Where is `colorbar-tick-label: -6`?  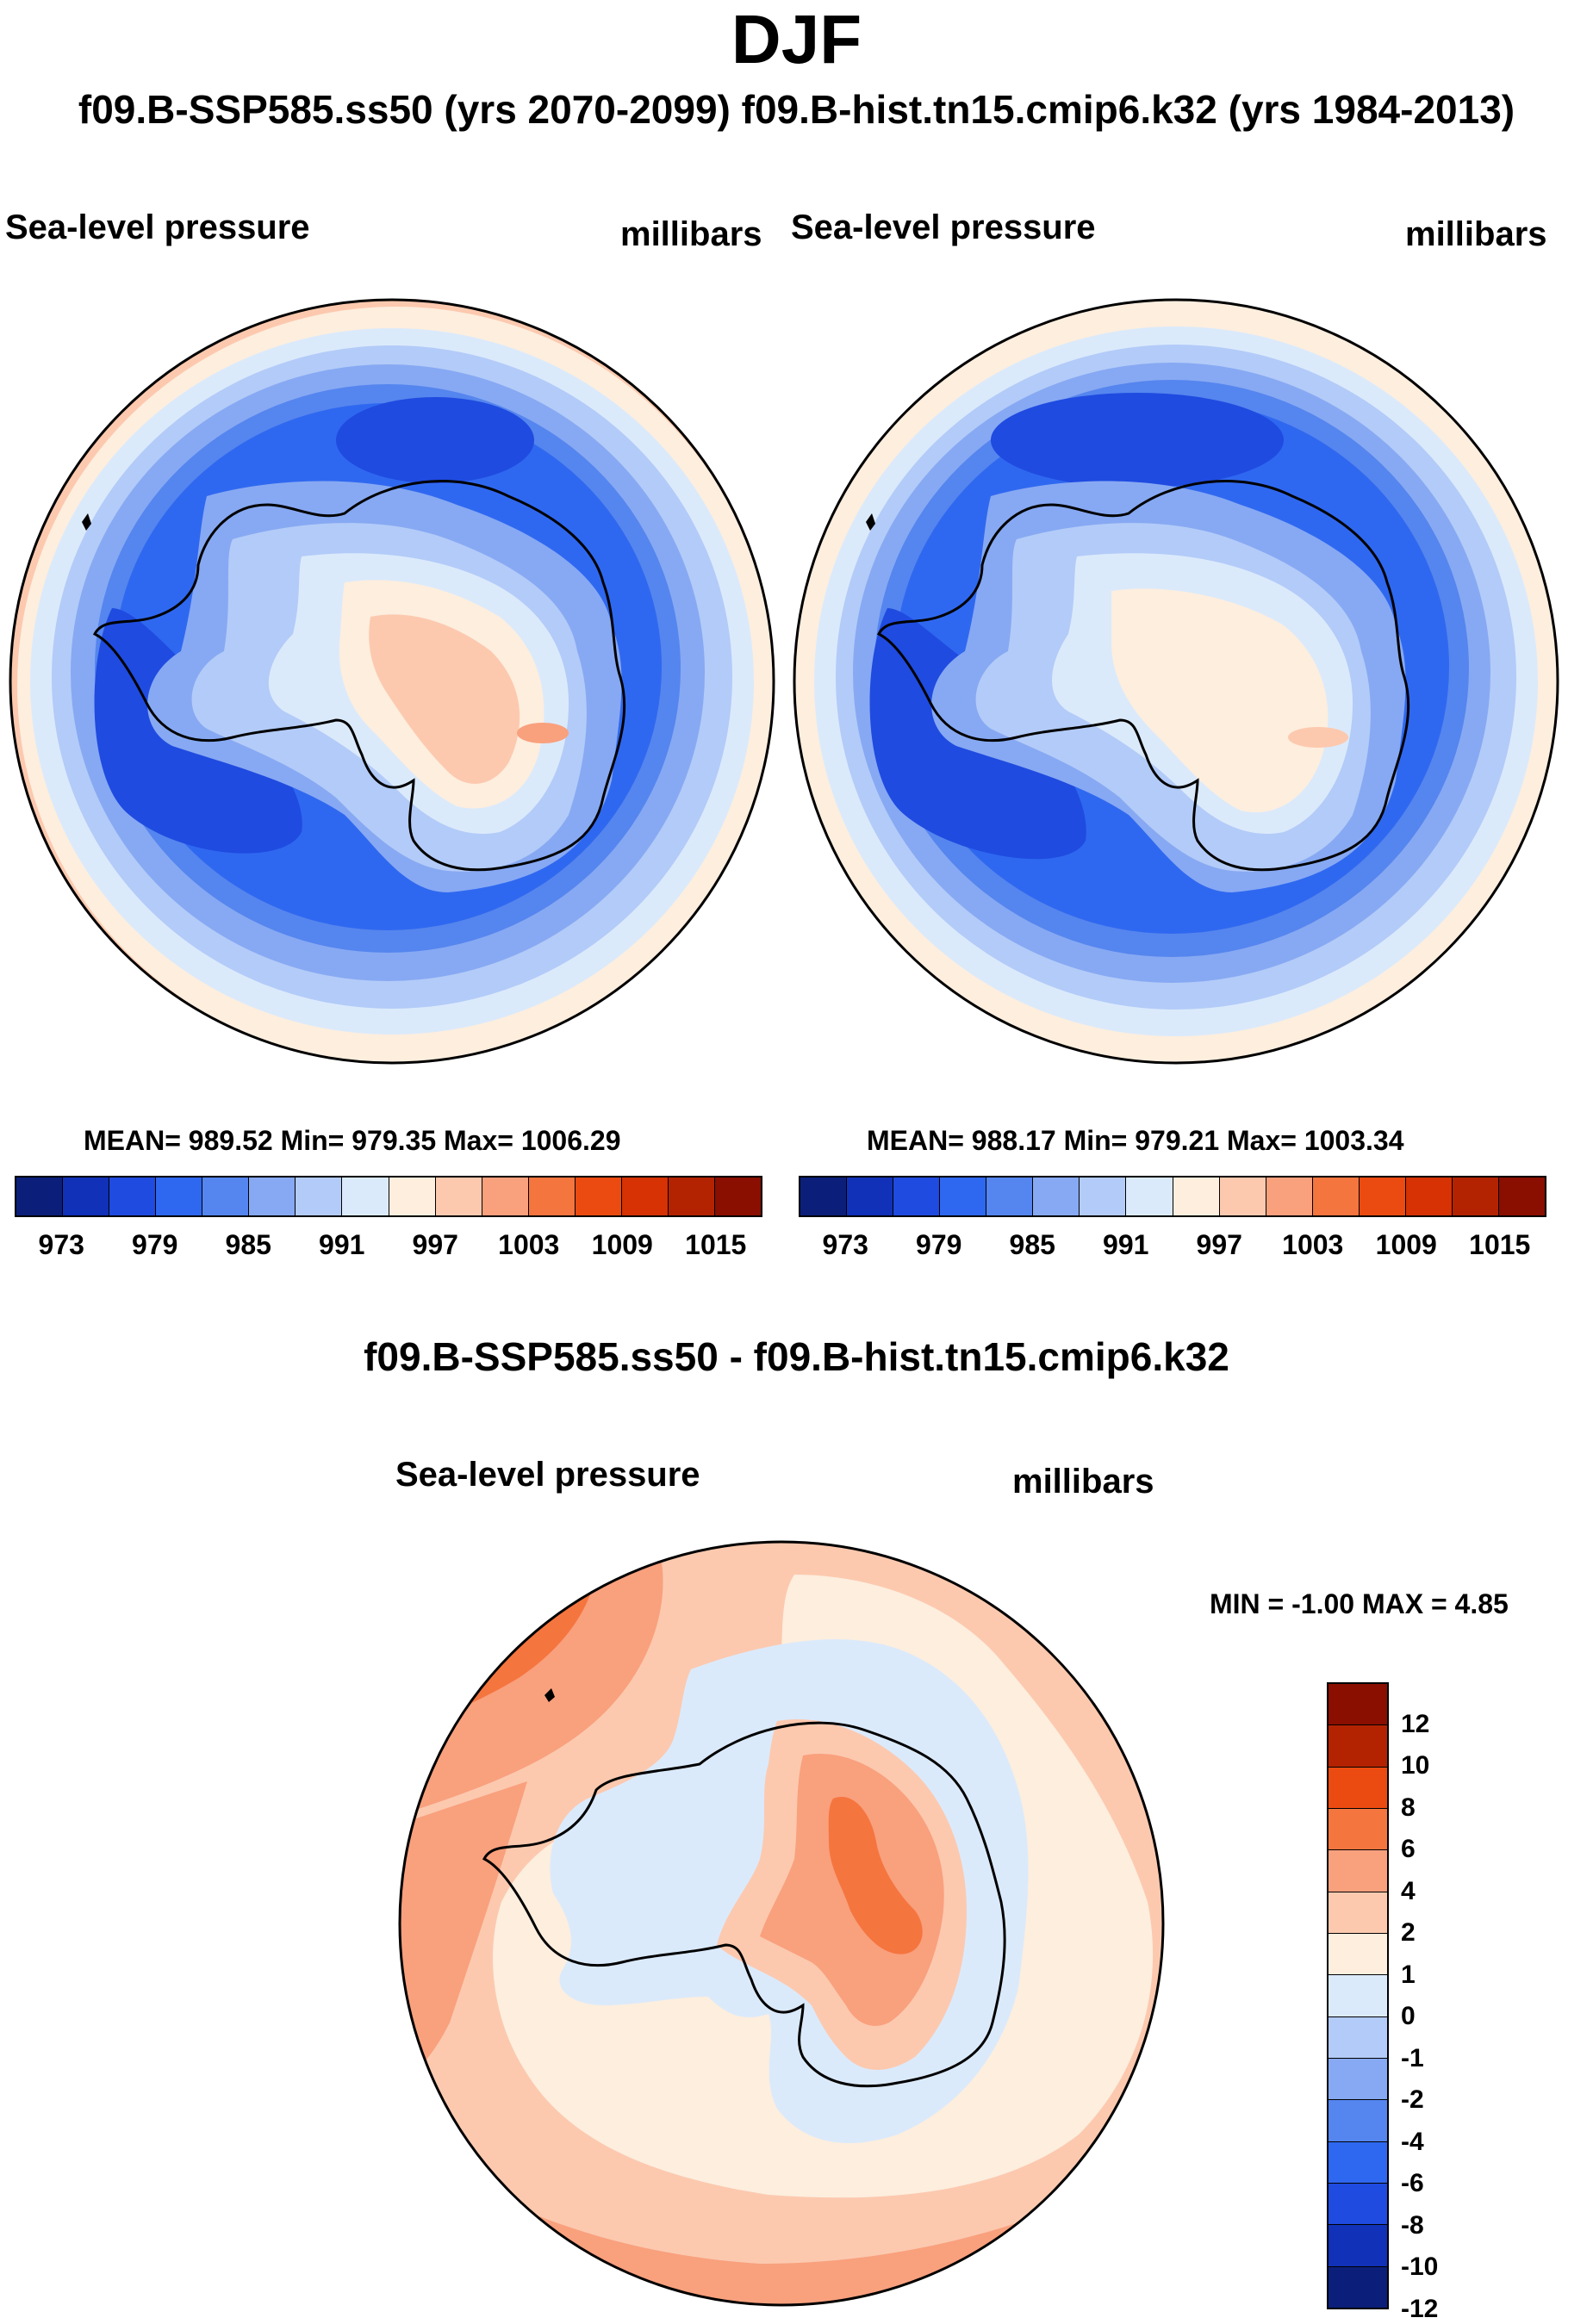
colorbar-tick-label: -6 is located at coordinates (1412, 2183).